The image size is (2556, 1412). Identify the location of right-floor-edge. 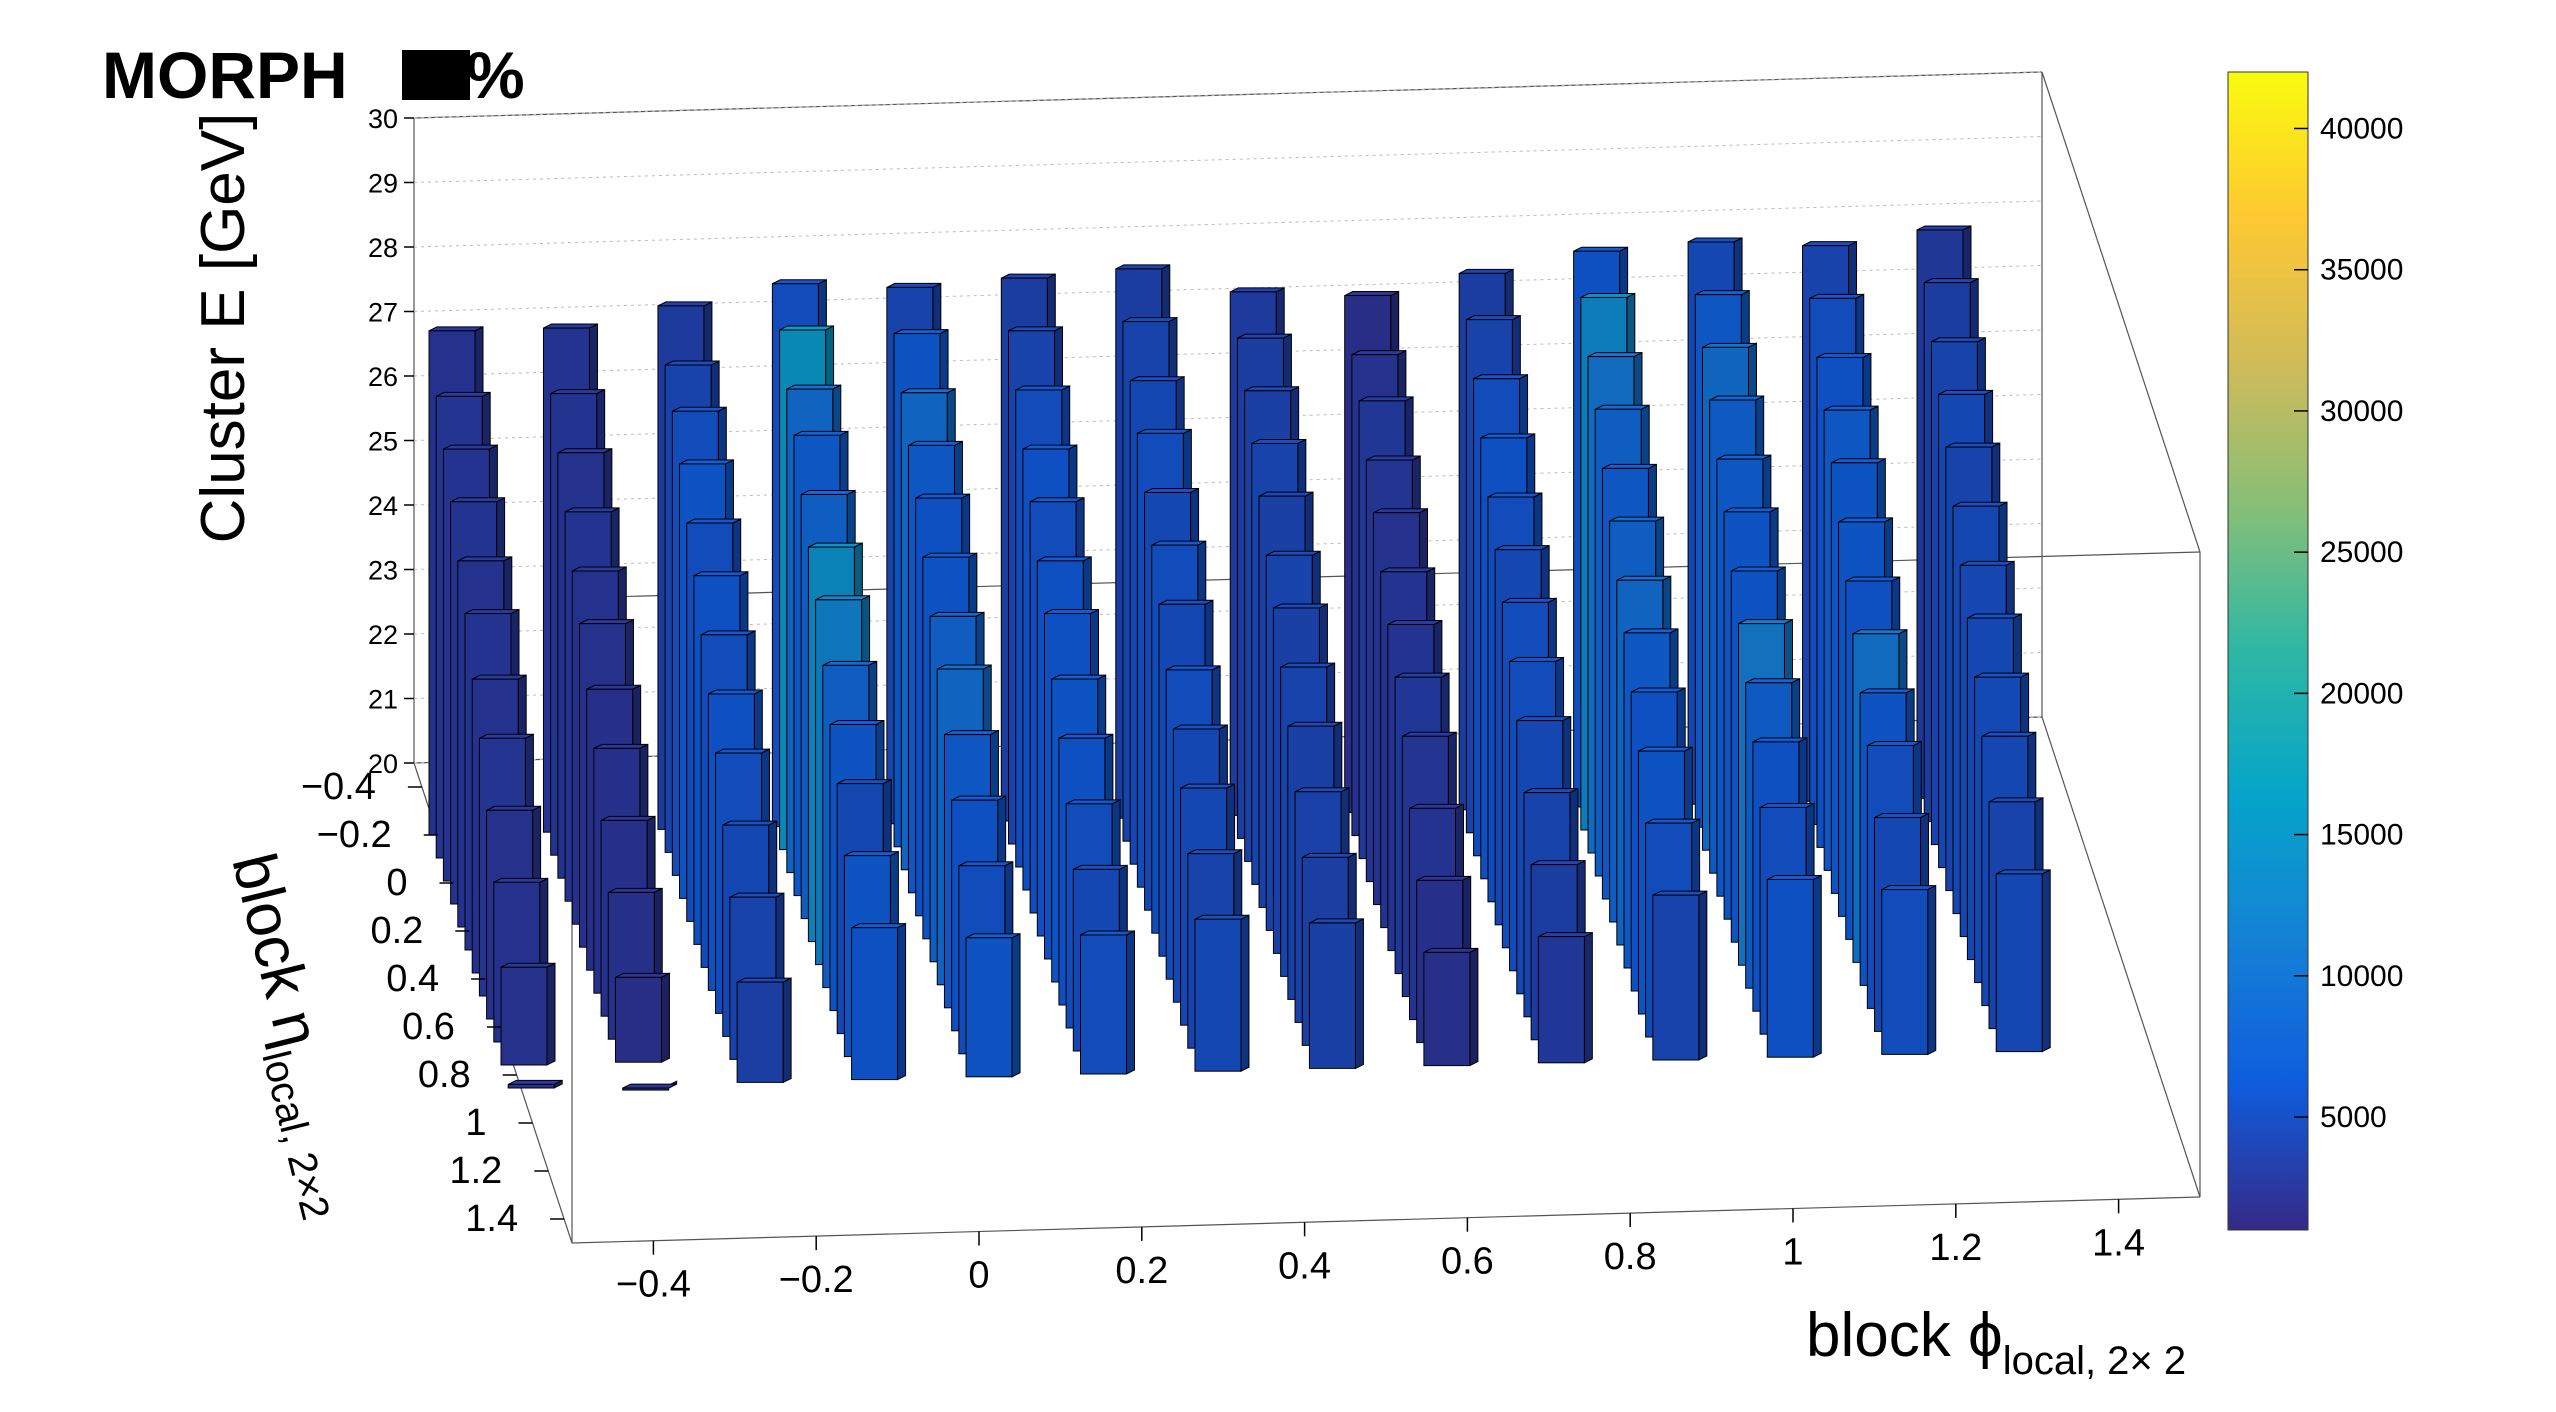
(2121, 957).